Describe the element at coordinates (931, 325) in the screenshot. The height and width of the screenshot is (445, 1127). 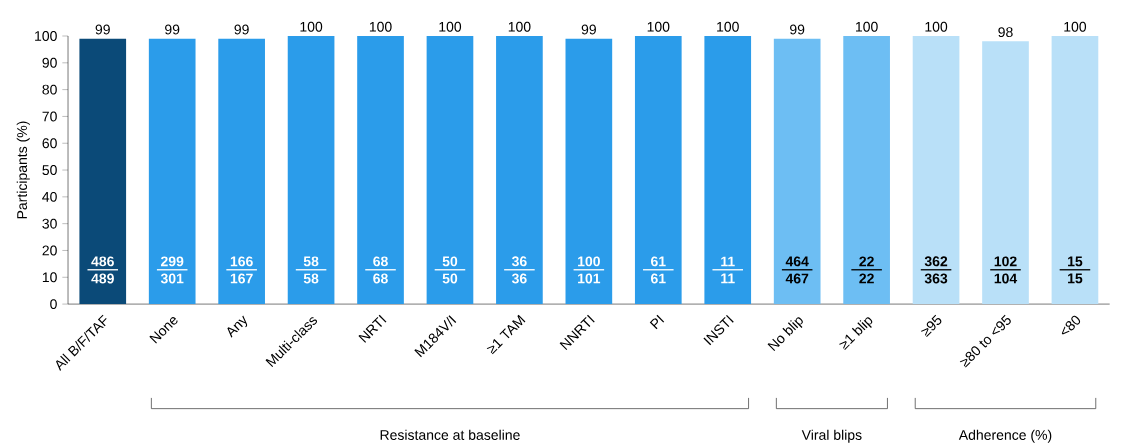
I see `x-tick-label: ≥95` at that location.